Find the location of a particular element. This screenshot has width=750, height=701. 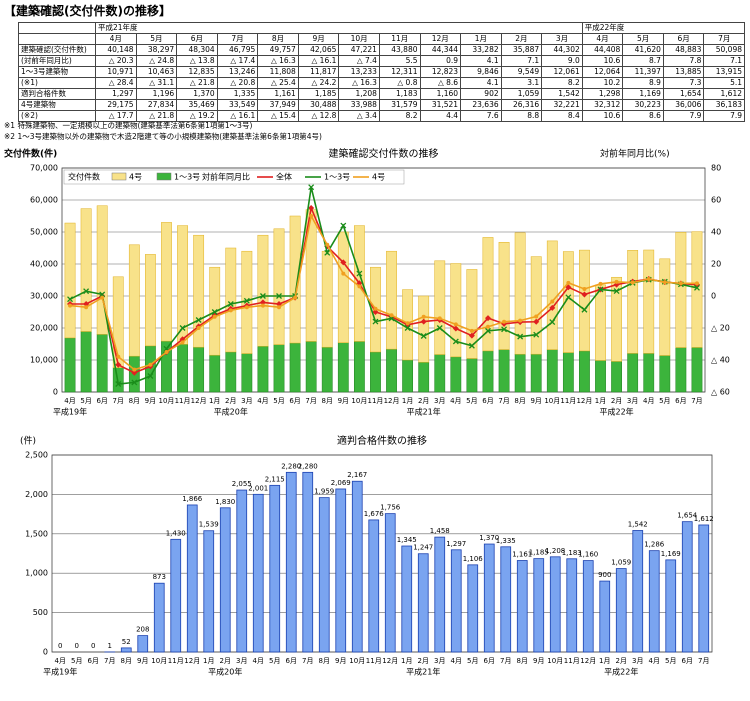

value-label: 208 is located at coordinates (142, 630).